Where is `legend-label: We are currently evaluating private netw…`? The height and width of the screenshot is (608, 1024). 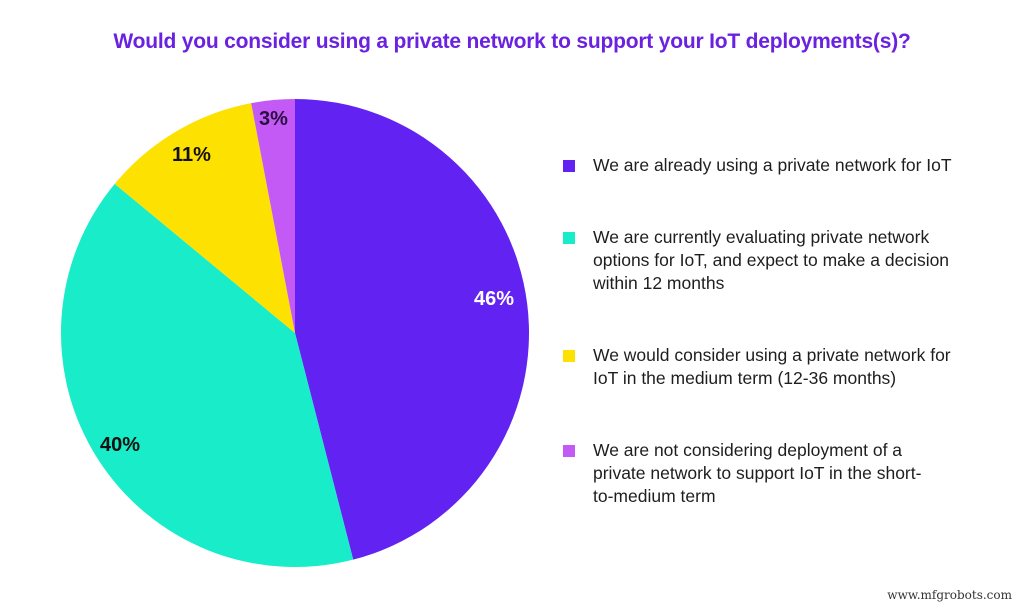 legend-label: We are currently evaluating private netw… is located at coordinates (771, 260).